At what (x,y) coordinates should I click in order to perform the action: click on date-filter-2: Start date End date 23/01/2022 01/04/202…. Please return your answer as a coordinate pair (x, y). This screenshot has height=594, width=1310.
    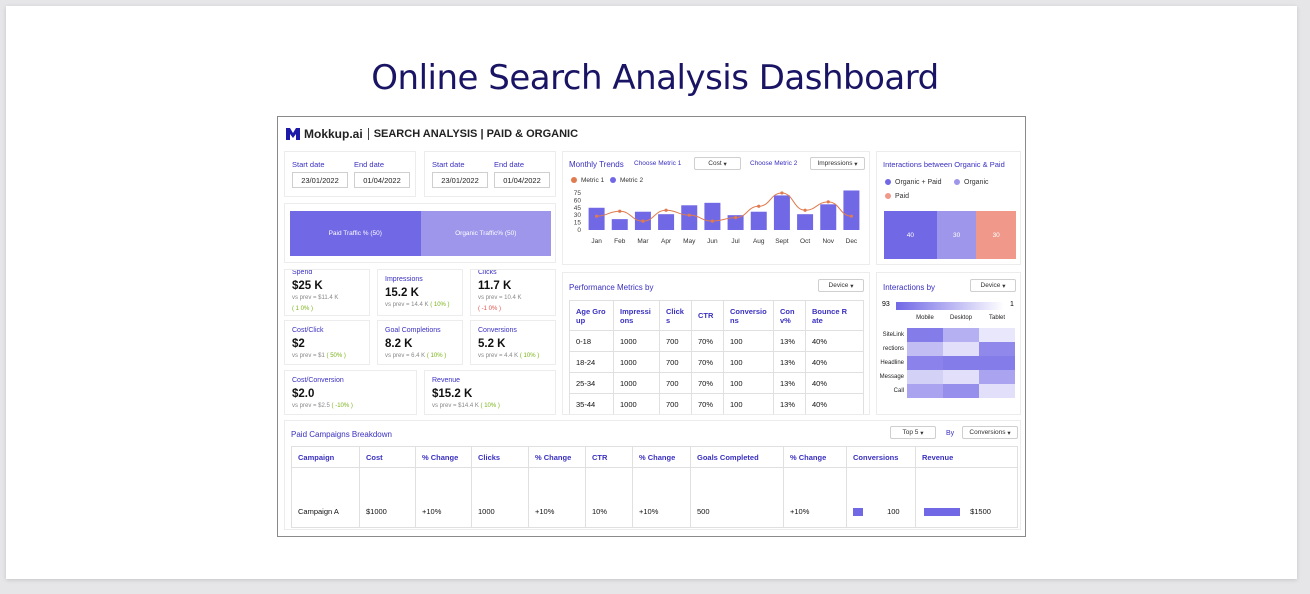
    Looking at the image, I should click on (490, 174).